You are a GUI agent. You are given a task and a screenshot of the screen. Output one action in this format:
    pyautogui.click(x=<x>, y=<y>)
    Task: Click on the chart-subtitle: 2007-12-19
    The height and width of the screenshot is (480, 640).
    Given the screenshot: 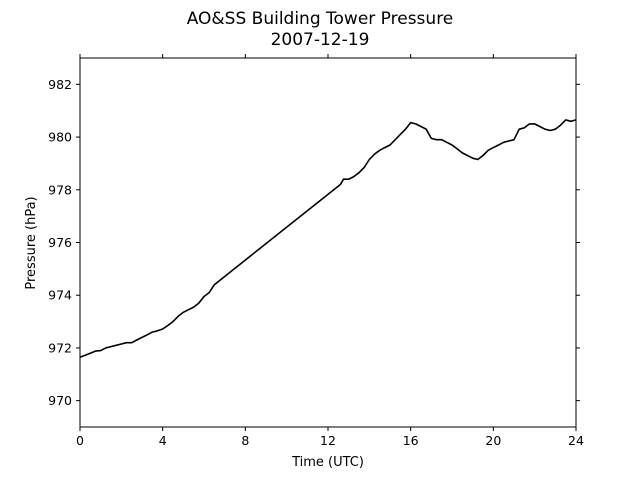 What is the action you would take?
    pyautogui.click(x=320, y=40)
    